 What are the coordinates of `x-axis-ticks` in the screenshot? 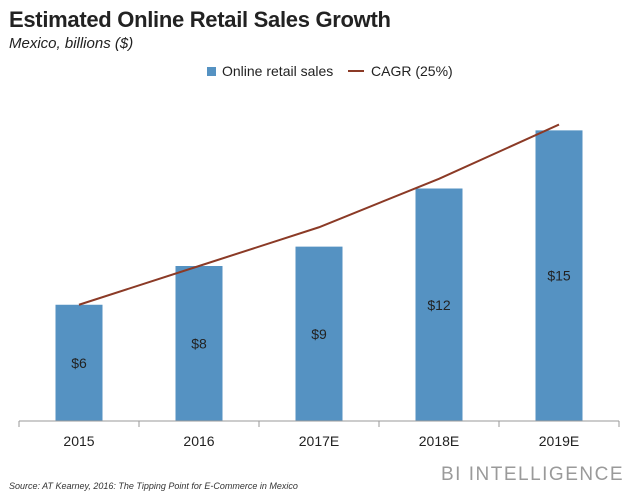 It's located at (319, 424).